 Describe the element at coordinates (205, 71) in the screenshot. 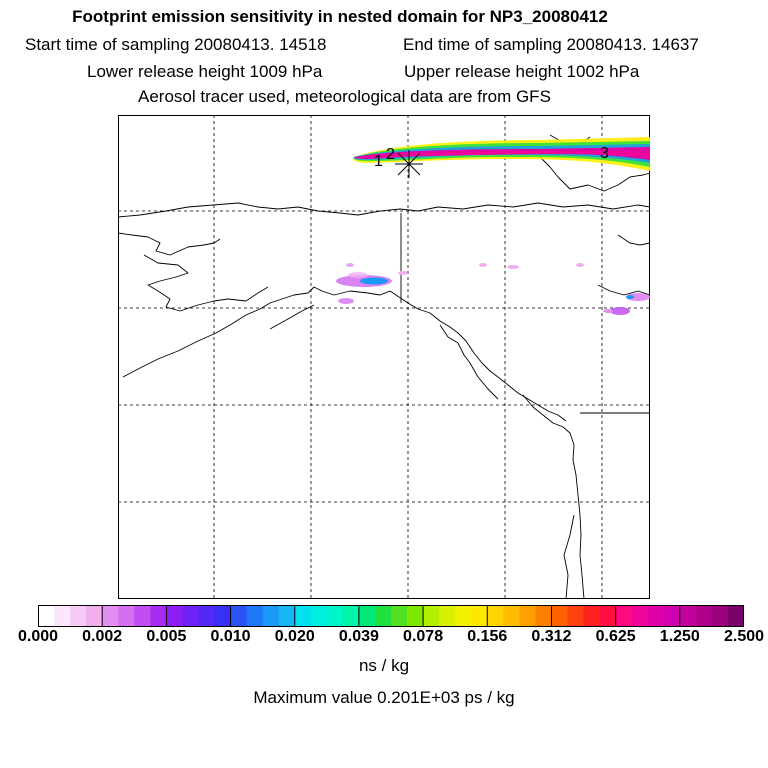

I see `lower-release-label: Lower release height 1009 hPa` at that location.